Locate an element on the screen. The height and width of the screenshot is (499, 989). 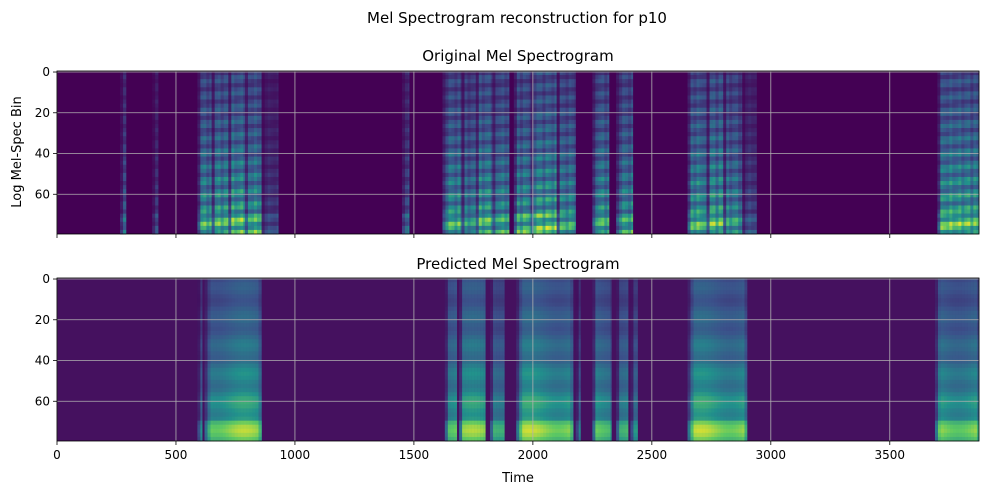
figure-suptitle: Mel Spectrogram reconstruction for p10 is located at coordinates (517, 18).